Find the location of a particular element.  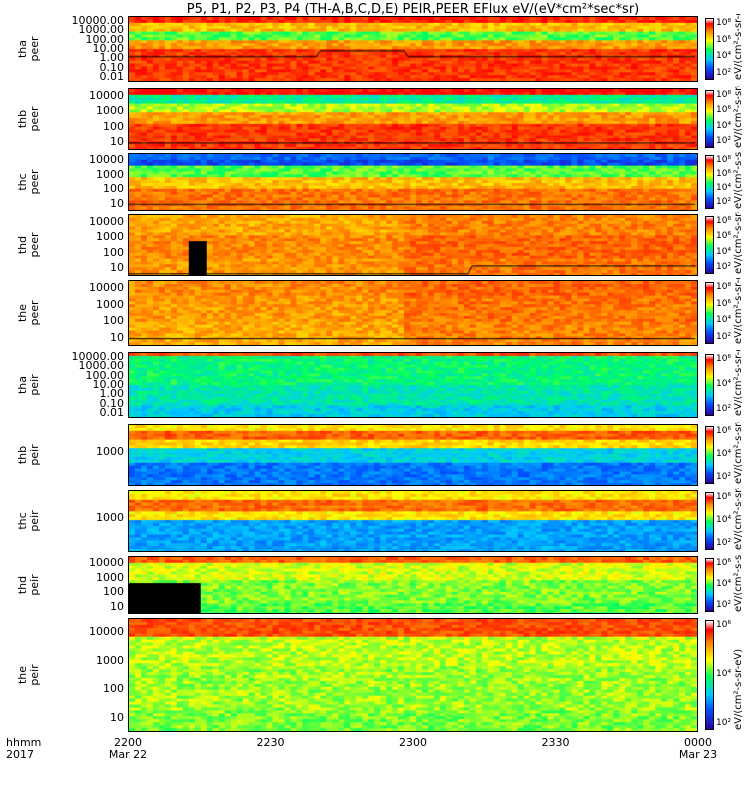

y-axis-label: thd peer is located at coordinates (28, 245).